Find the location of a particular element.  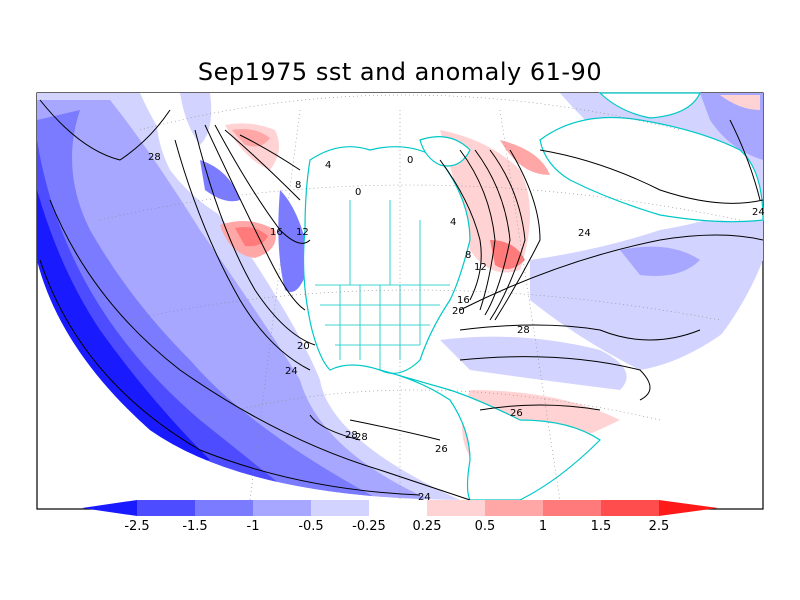

colorbar-arrow-right is located at coordinates (688, 508).